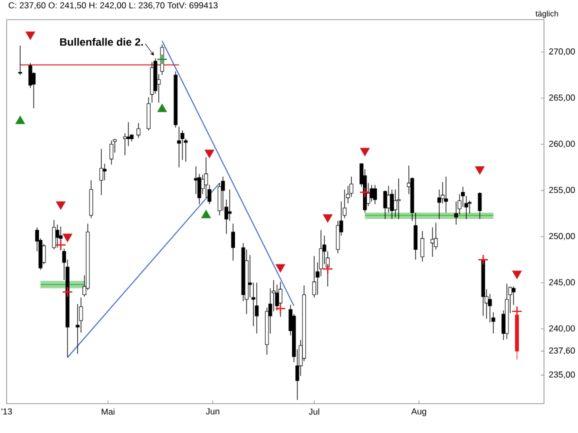 The image size is (578, 433). What do you see at coordinates (562, 282) in the screenshot?
I see `y-tick-label: 245,00` at bounding box center [562, 282].